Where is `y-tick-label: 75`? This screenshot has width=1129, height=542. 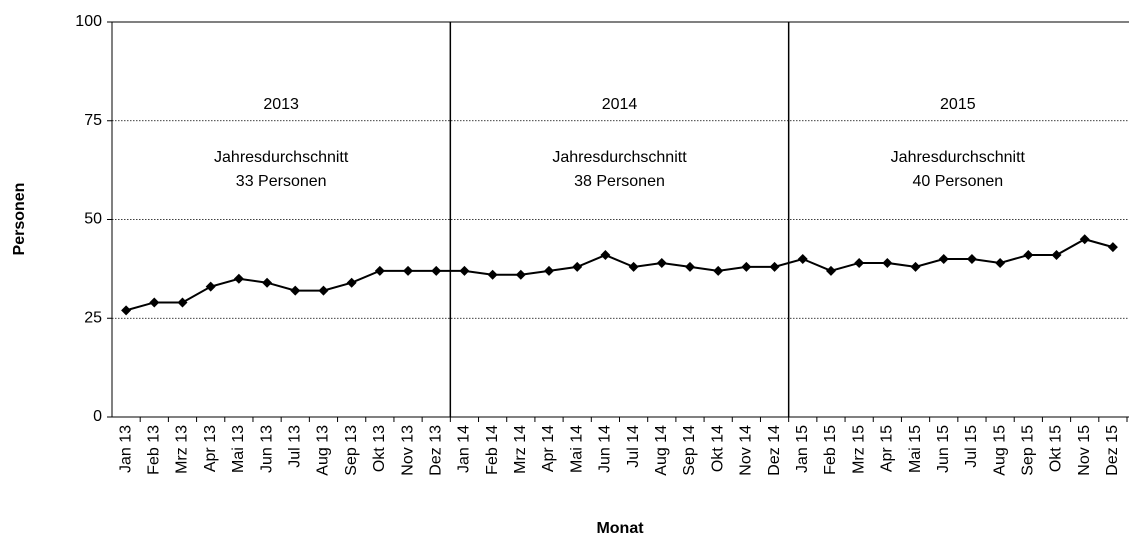 y-tick-label: 75 is located at coordinates (93, 120).